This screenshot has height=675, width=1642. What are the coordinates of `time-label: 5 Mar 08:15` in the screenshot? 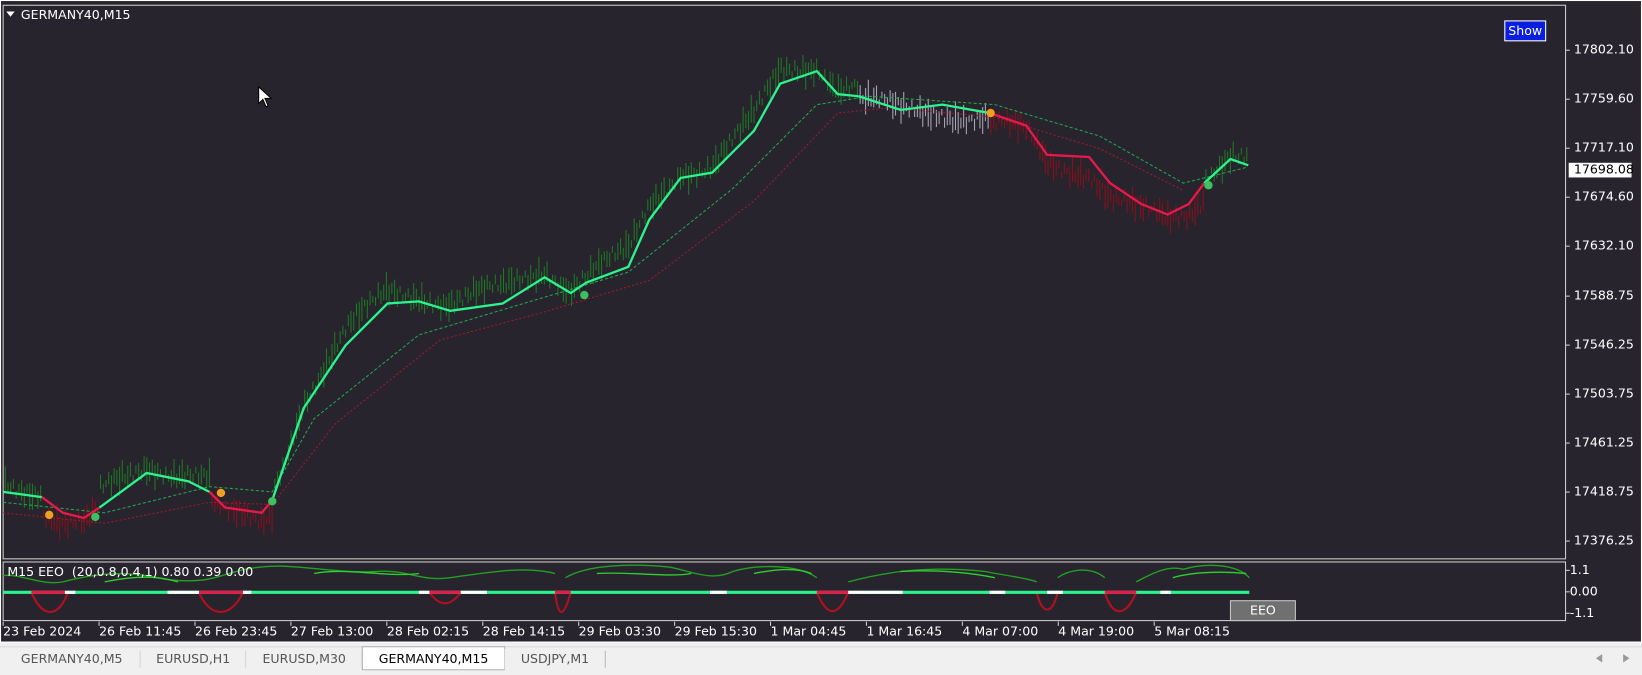 It's located at (1192, 631).